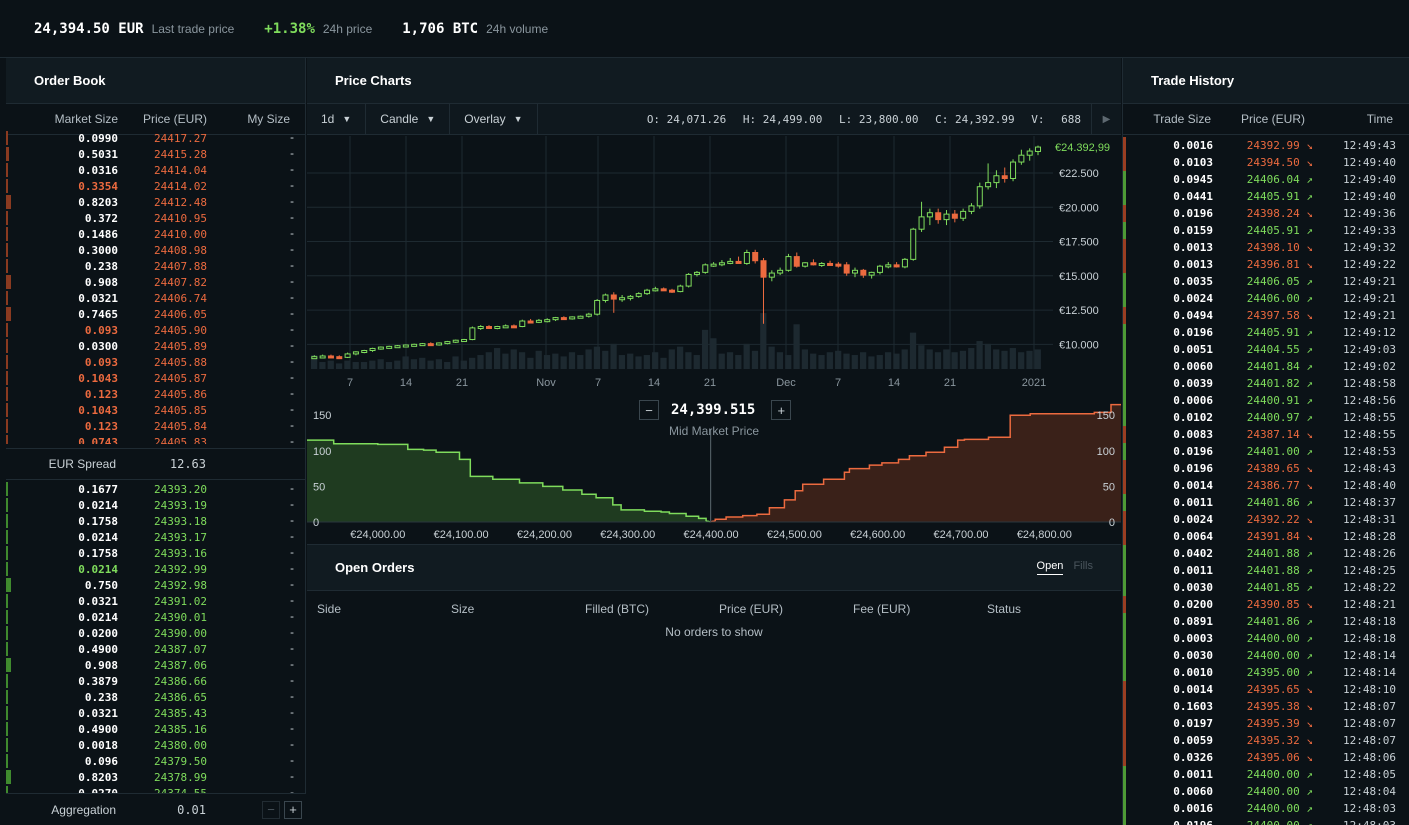  Describe the element at coordinates (1050, 567) in the screenshot. I see `tab-open: Open` at that location.